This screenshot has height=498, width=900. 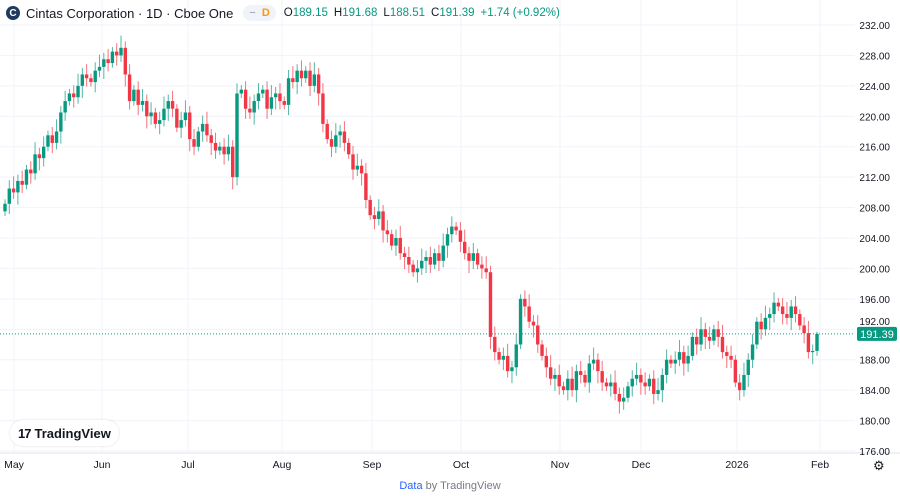 What do you see at coordinates (72, 433) in the screenshot?
I see `tradingview-text: TradingView` at bounding box center [72, 433].